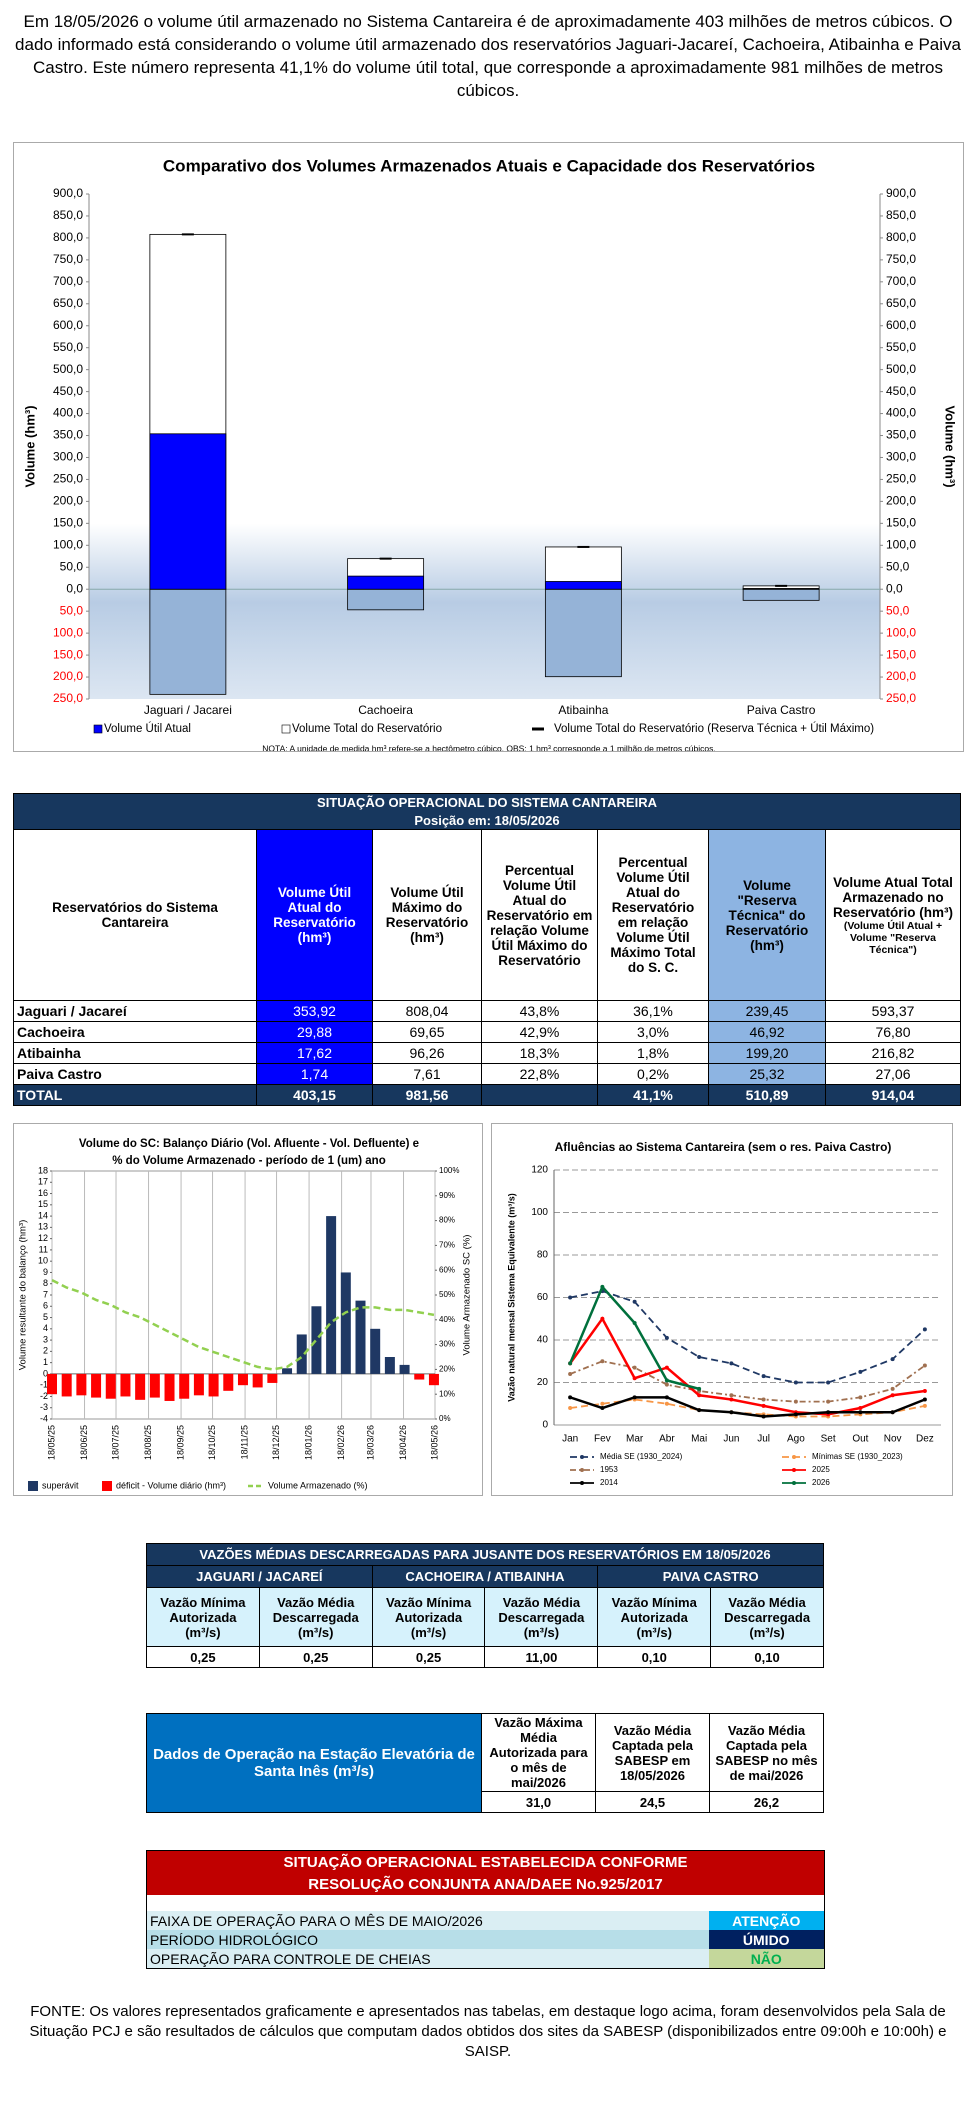 Image resolution: width=976 pixels, height=2126 pixels. What do you see at coordinates (68, 325) in the screenshot?
I see `y-tick-label: 600,0` at bounding box center [68, 325].